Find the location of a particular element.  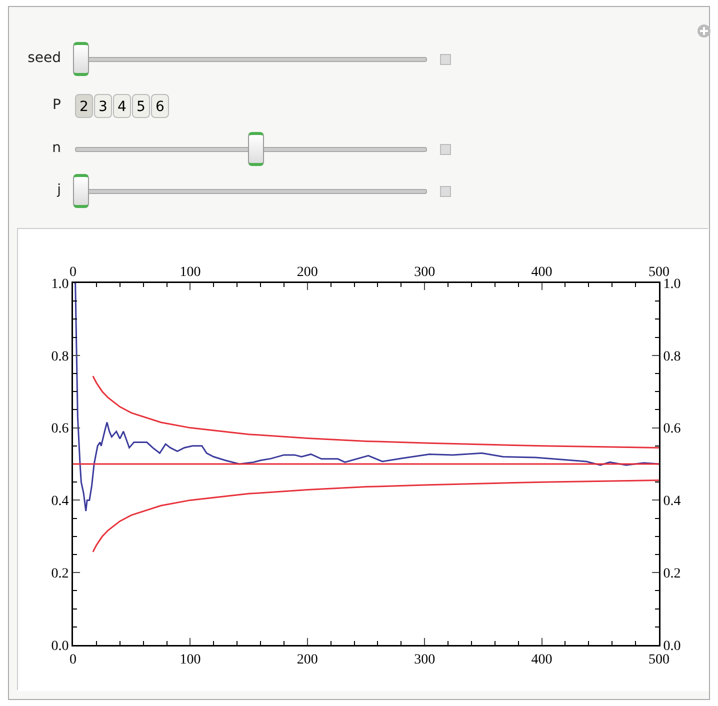

button-bar: 2 3 4 5 6 is located at coordinates (122, 106).